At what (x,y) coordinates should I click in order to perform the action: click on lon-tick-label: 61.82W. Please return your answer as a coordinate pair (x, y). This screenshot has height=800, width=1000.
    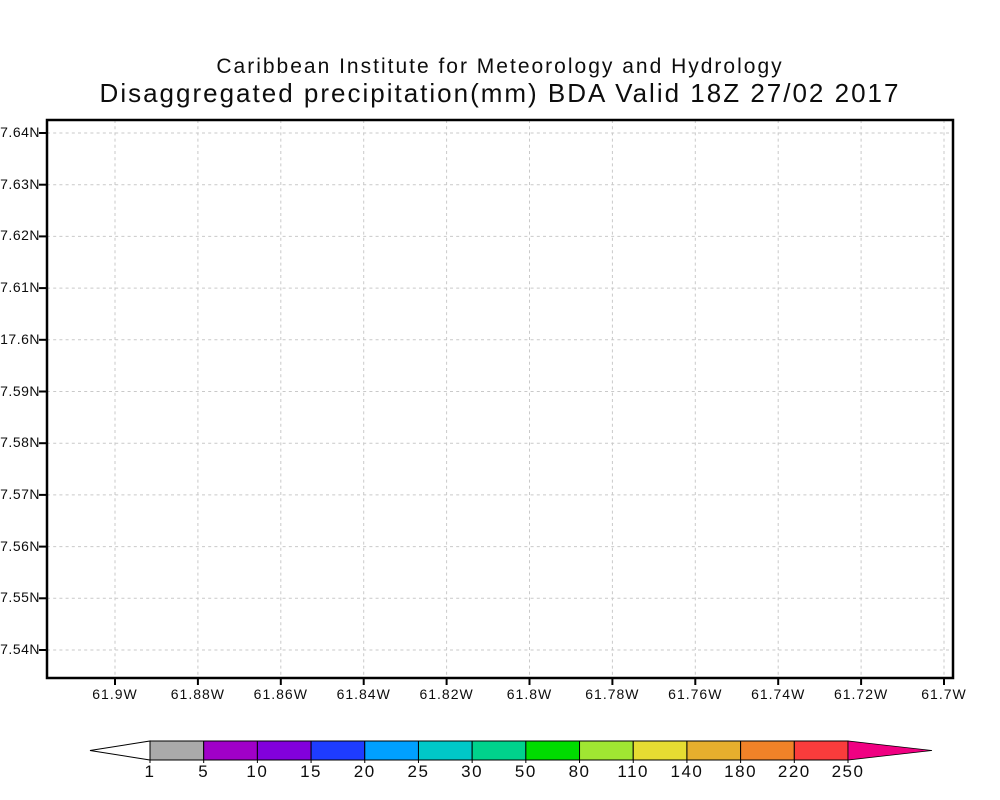
    Looking at the image, I should click on (446, 694).